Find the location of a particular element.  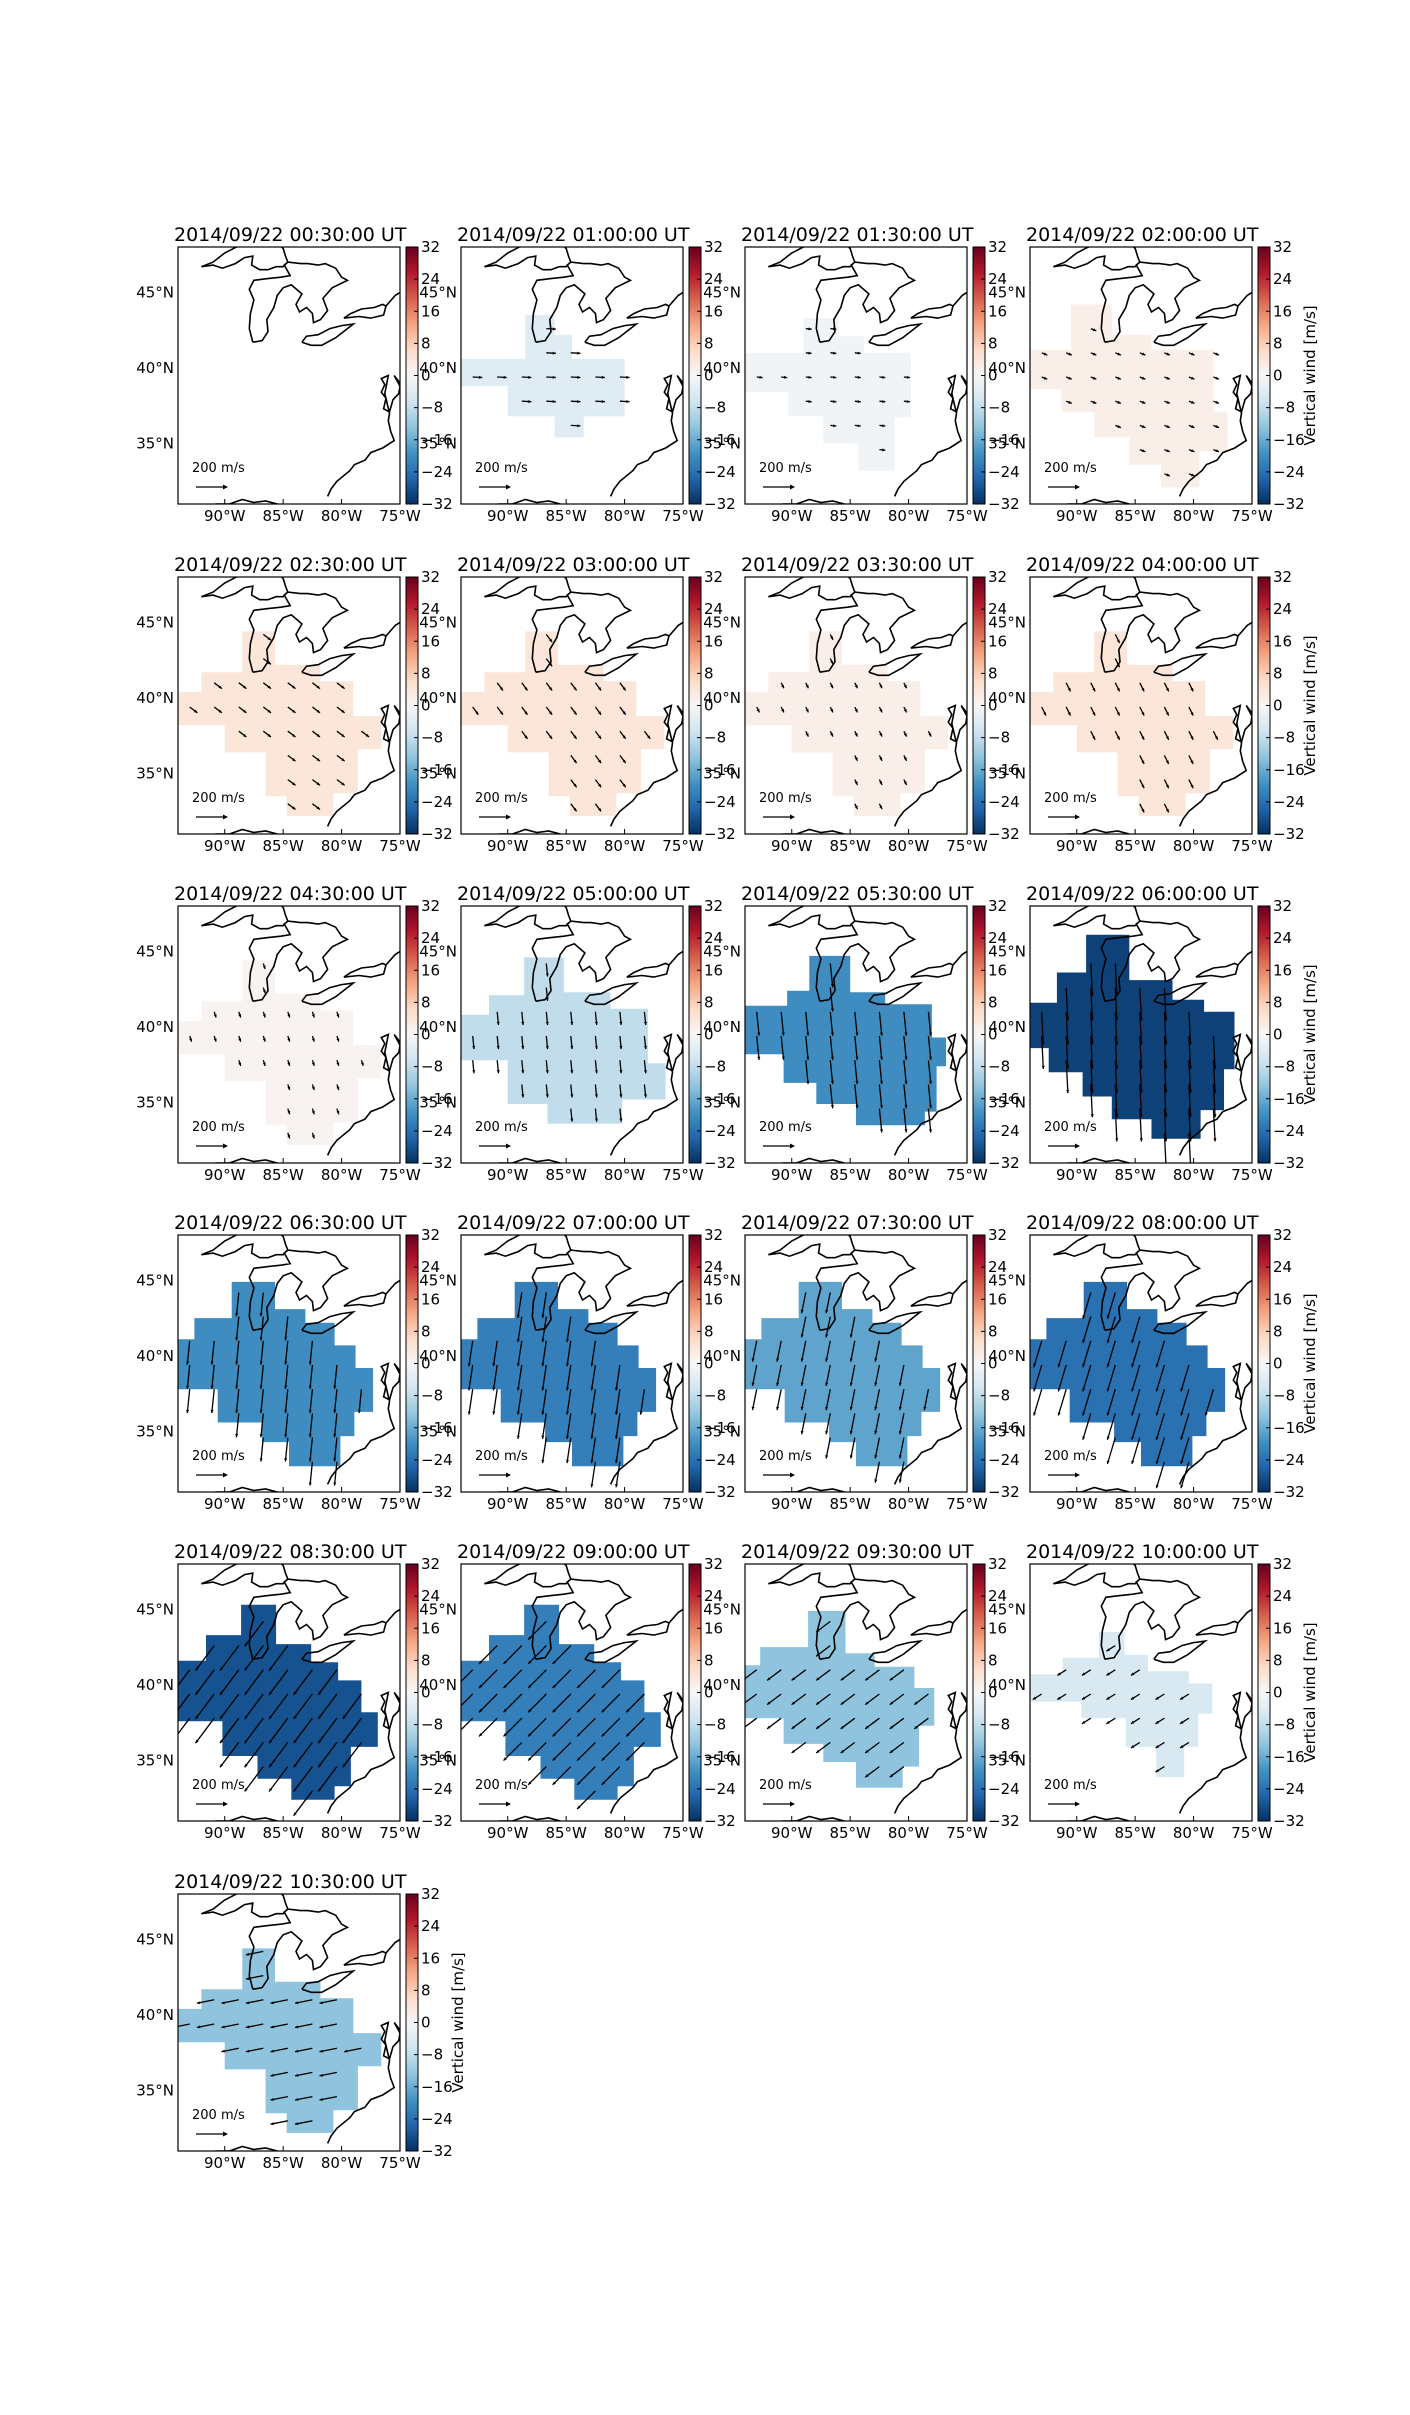

lon-tick-label: 90°W is located at coordinates (1077, 1504).